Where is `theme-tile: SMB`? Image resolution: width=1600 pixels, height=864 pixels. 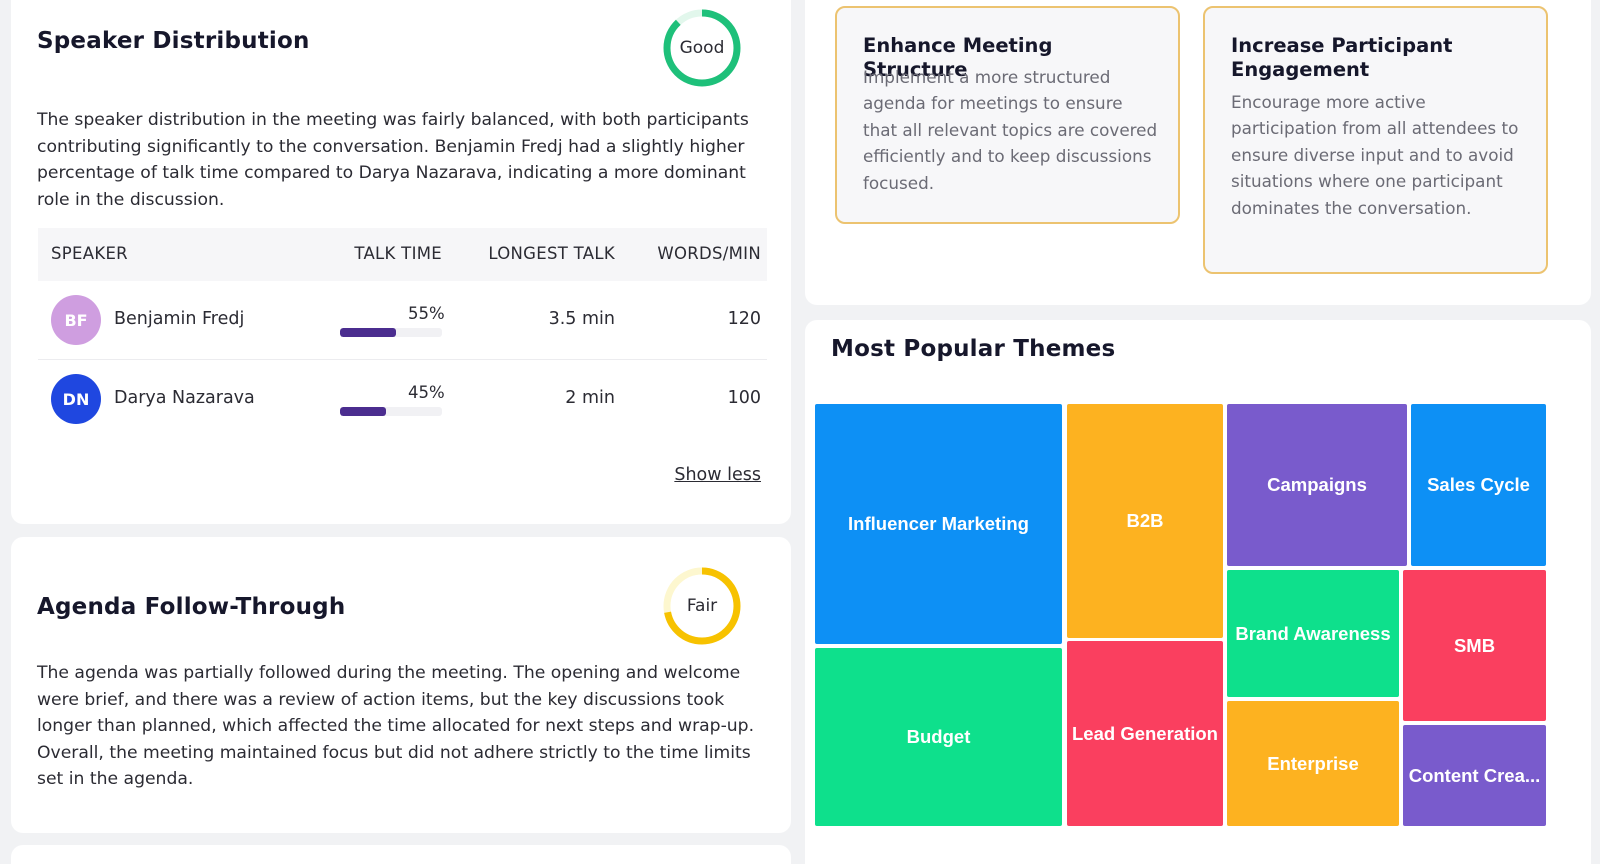 theme-tile: SMB is located at coordinates (1474, 645).